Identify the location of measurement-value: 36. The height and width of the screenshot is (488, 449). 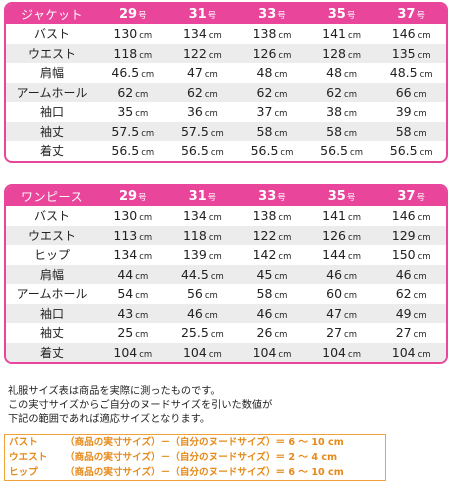
(194, 112).